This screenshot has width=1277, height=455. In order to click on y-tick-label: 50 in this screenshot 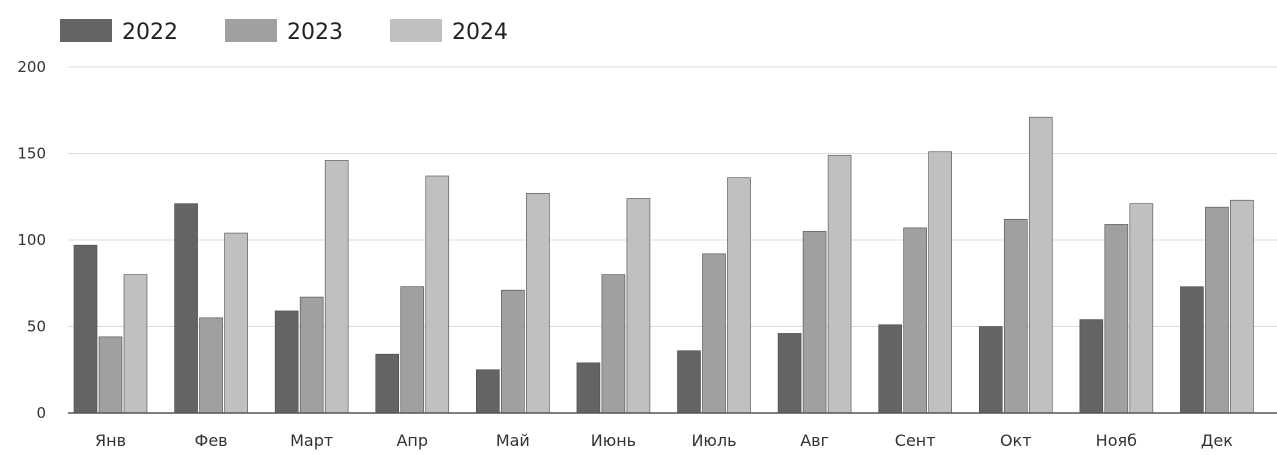, I will do `click(36, 327)`.